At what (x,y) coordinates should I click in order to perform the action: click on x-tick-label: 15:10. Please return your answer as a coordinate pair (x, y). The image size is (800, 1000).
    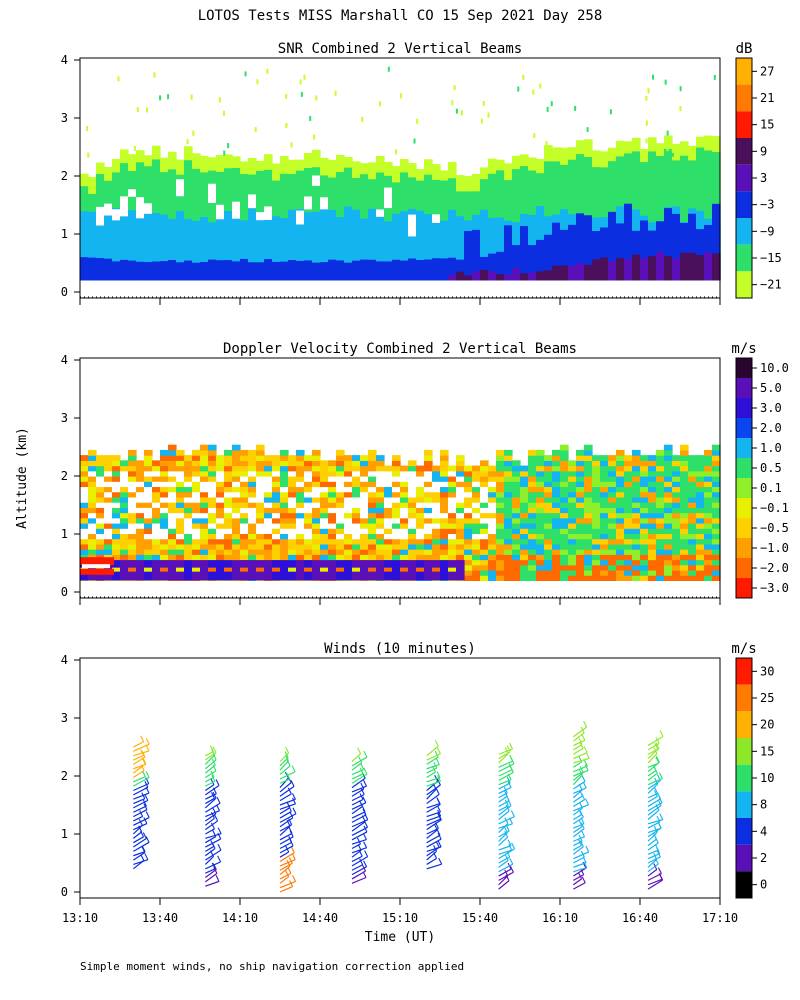
    Looking at the image, I should click on (400, 918).